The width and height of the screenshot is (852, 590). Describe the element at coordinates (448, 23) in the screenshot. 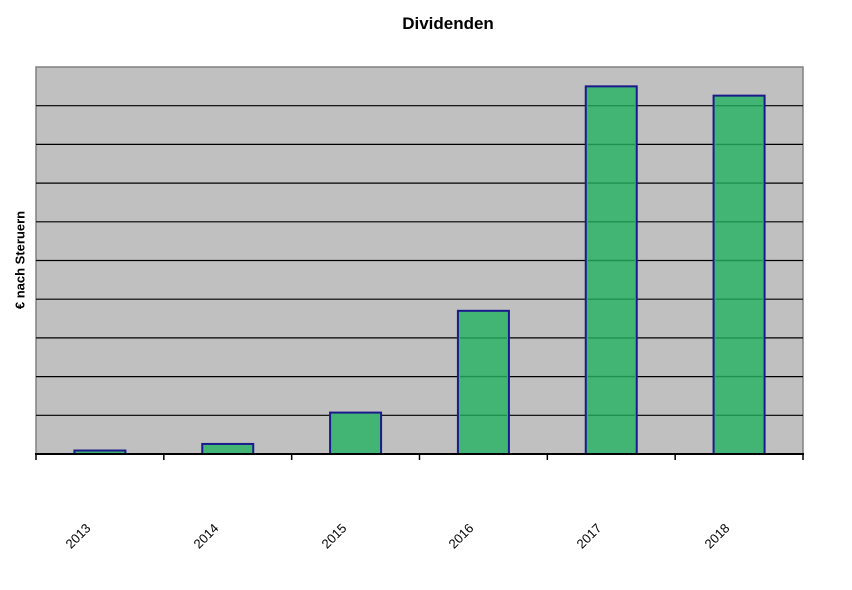

I see `chart-title: Dividenden` at that location.